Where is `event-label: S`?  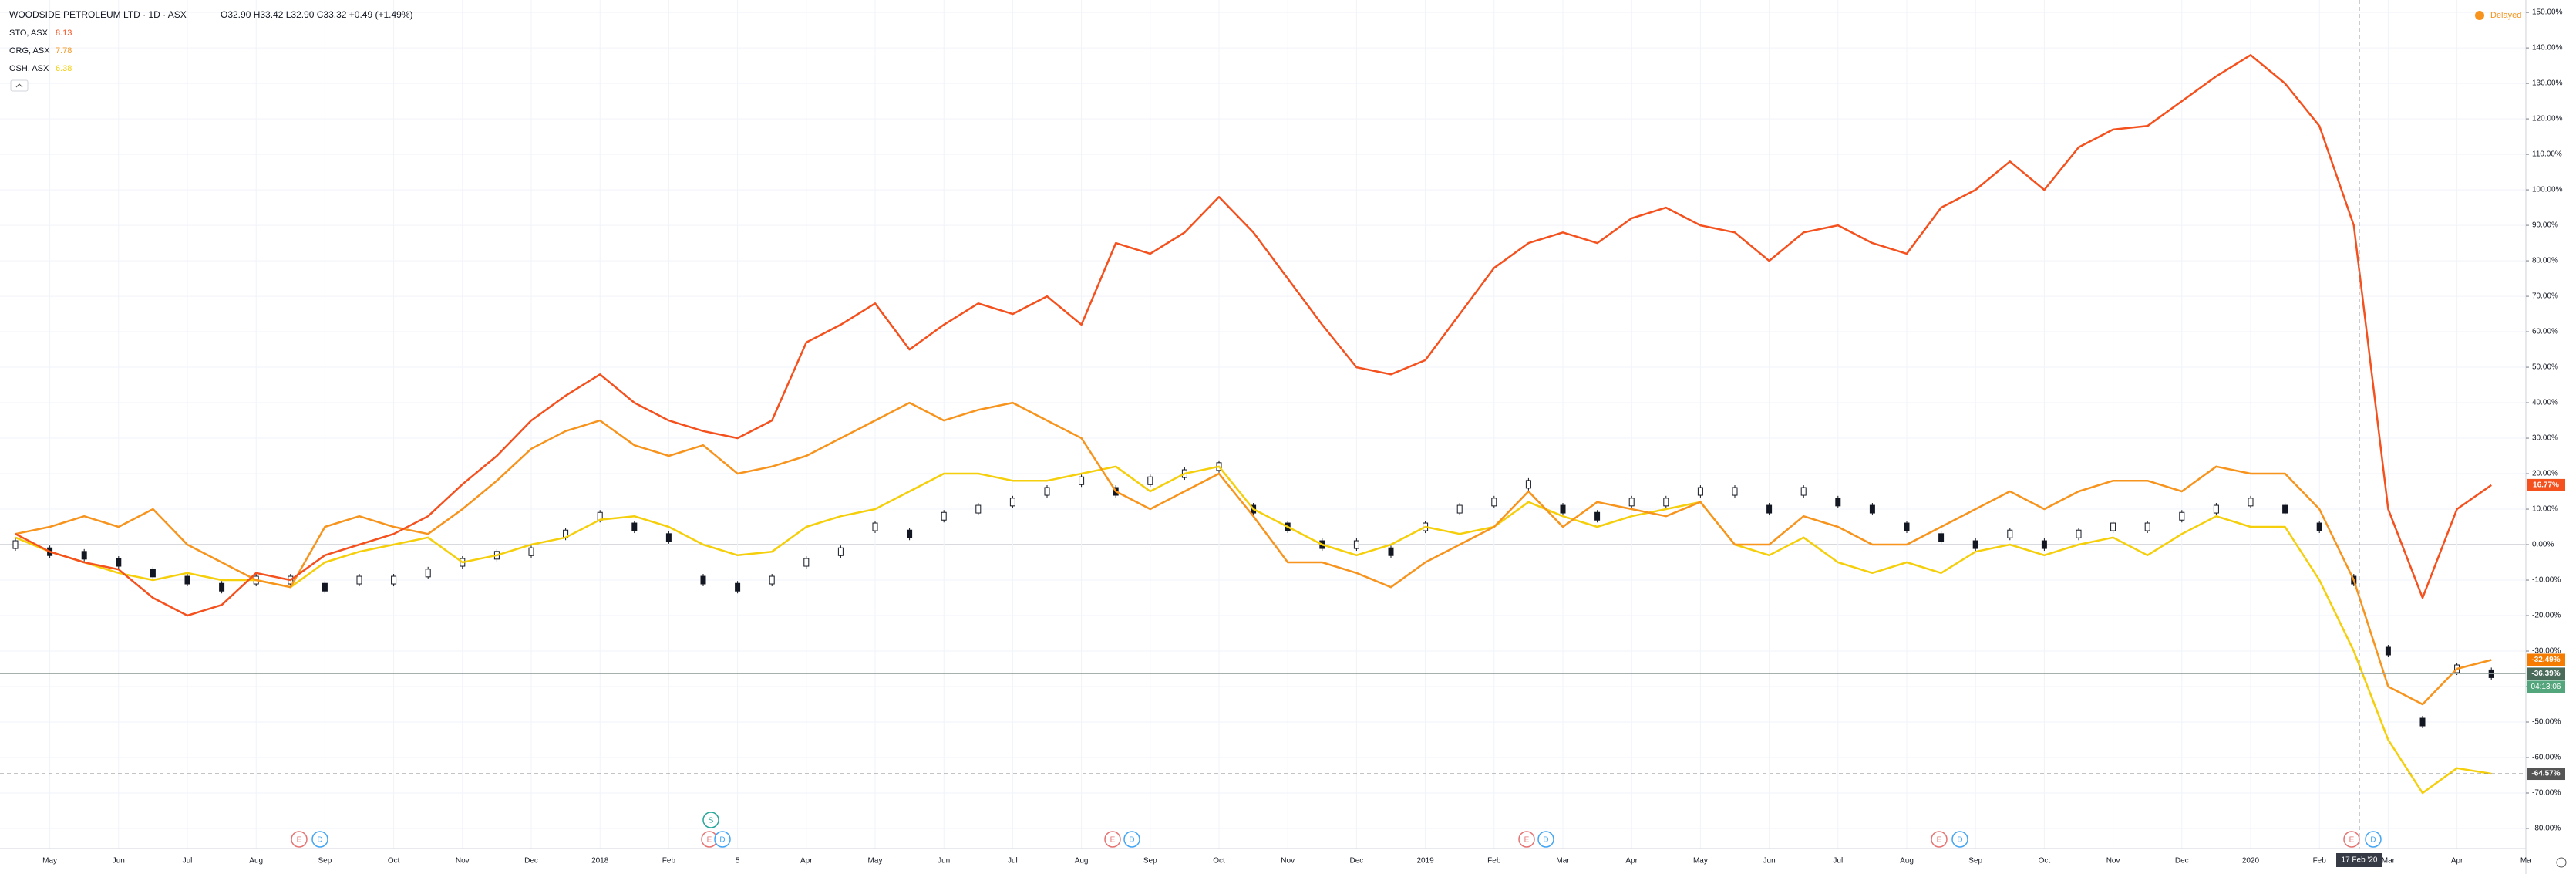 event-label: S is located at coordinates (712, 821).